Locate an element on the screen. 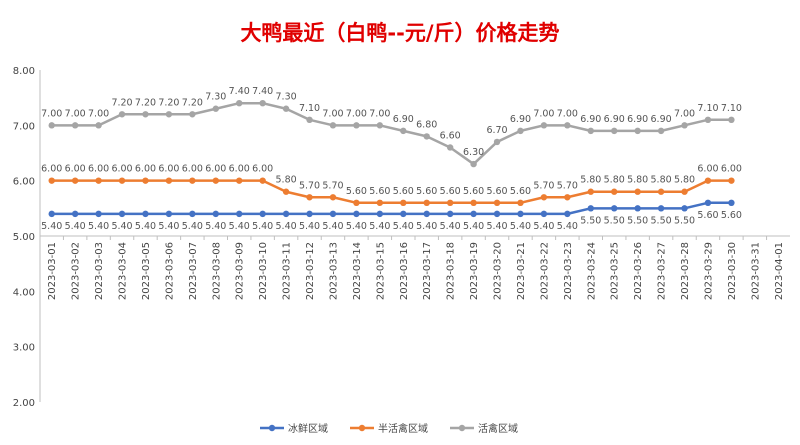 Image resolution: width=800 pixels, height=445 pixels. y-tick-label: 3.00 is located at coordinates (24, 348).